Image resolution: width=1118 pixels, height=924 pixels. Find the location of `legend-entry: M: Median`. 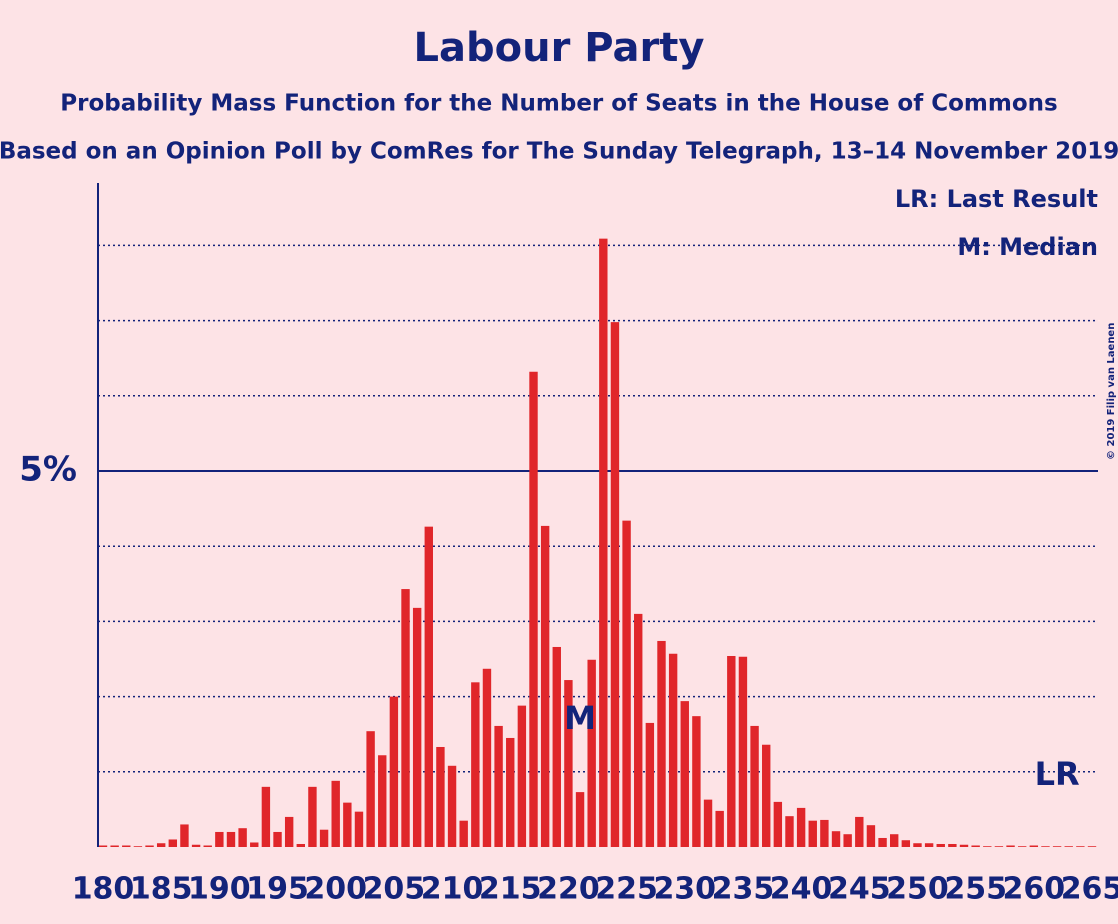

legend-entry: M: Median is located at coordinates (1027, 247).